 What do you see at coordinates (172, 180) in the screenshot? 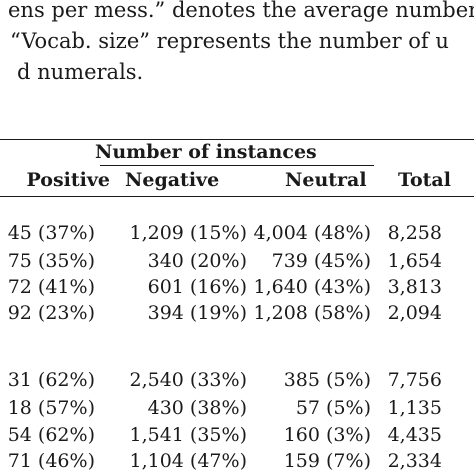
I see `column-header-negative: Negative` at bounding box center [172, 180].